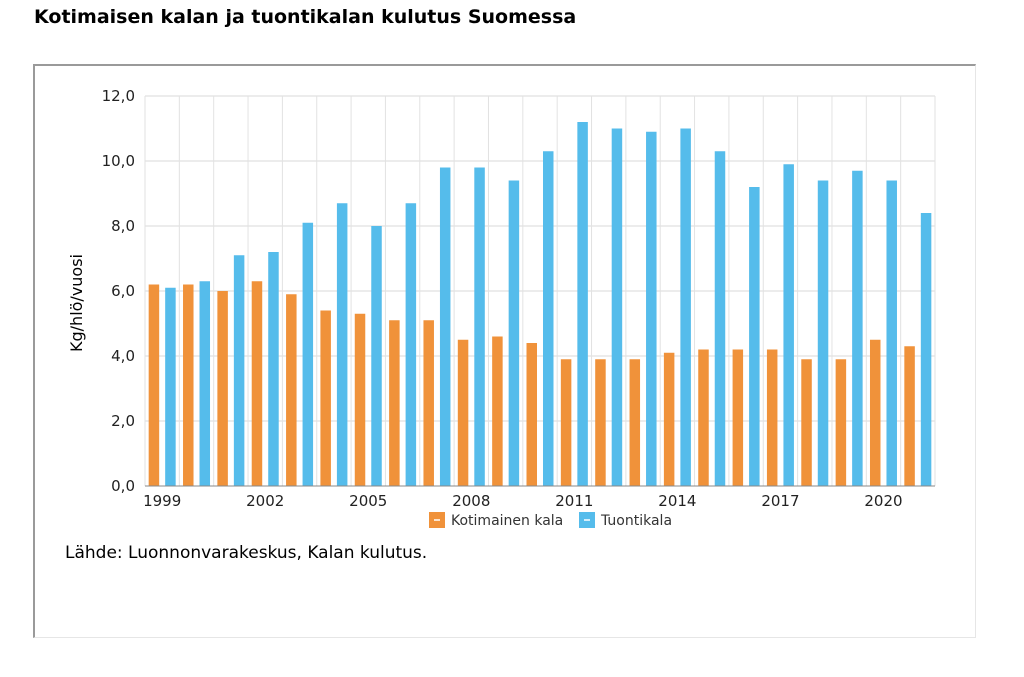  Describe the element at coordinates (118, 161) in the screenshot. I see `y-tick-label: 10,0` at that location.